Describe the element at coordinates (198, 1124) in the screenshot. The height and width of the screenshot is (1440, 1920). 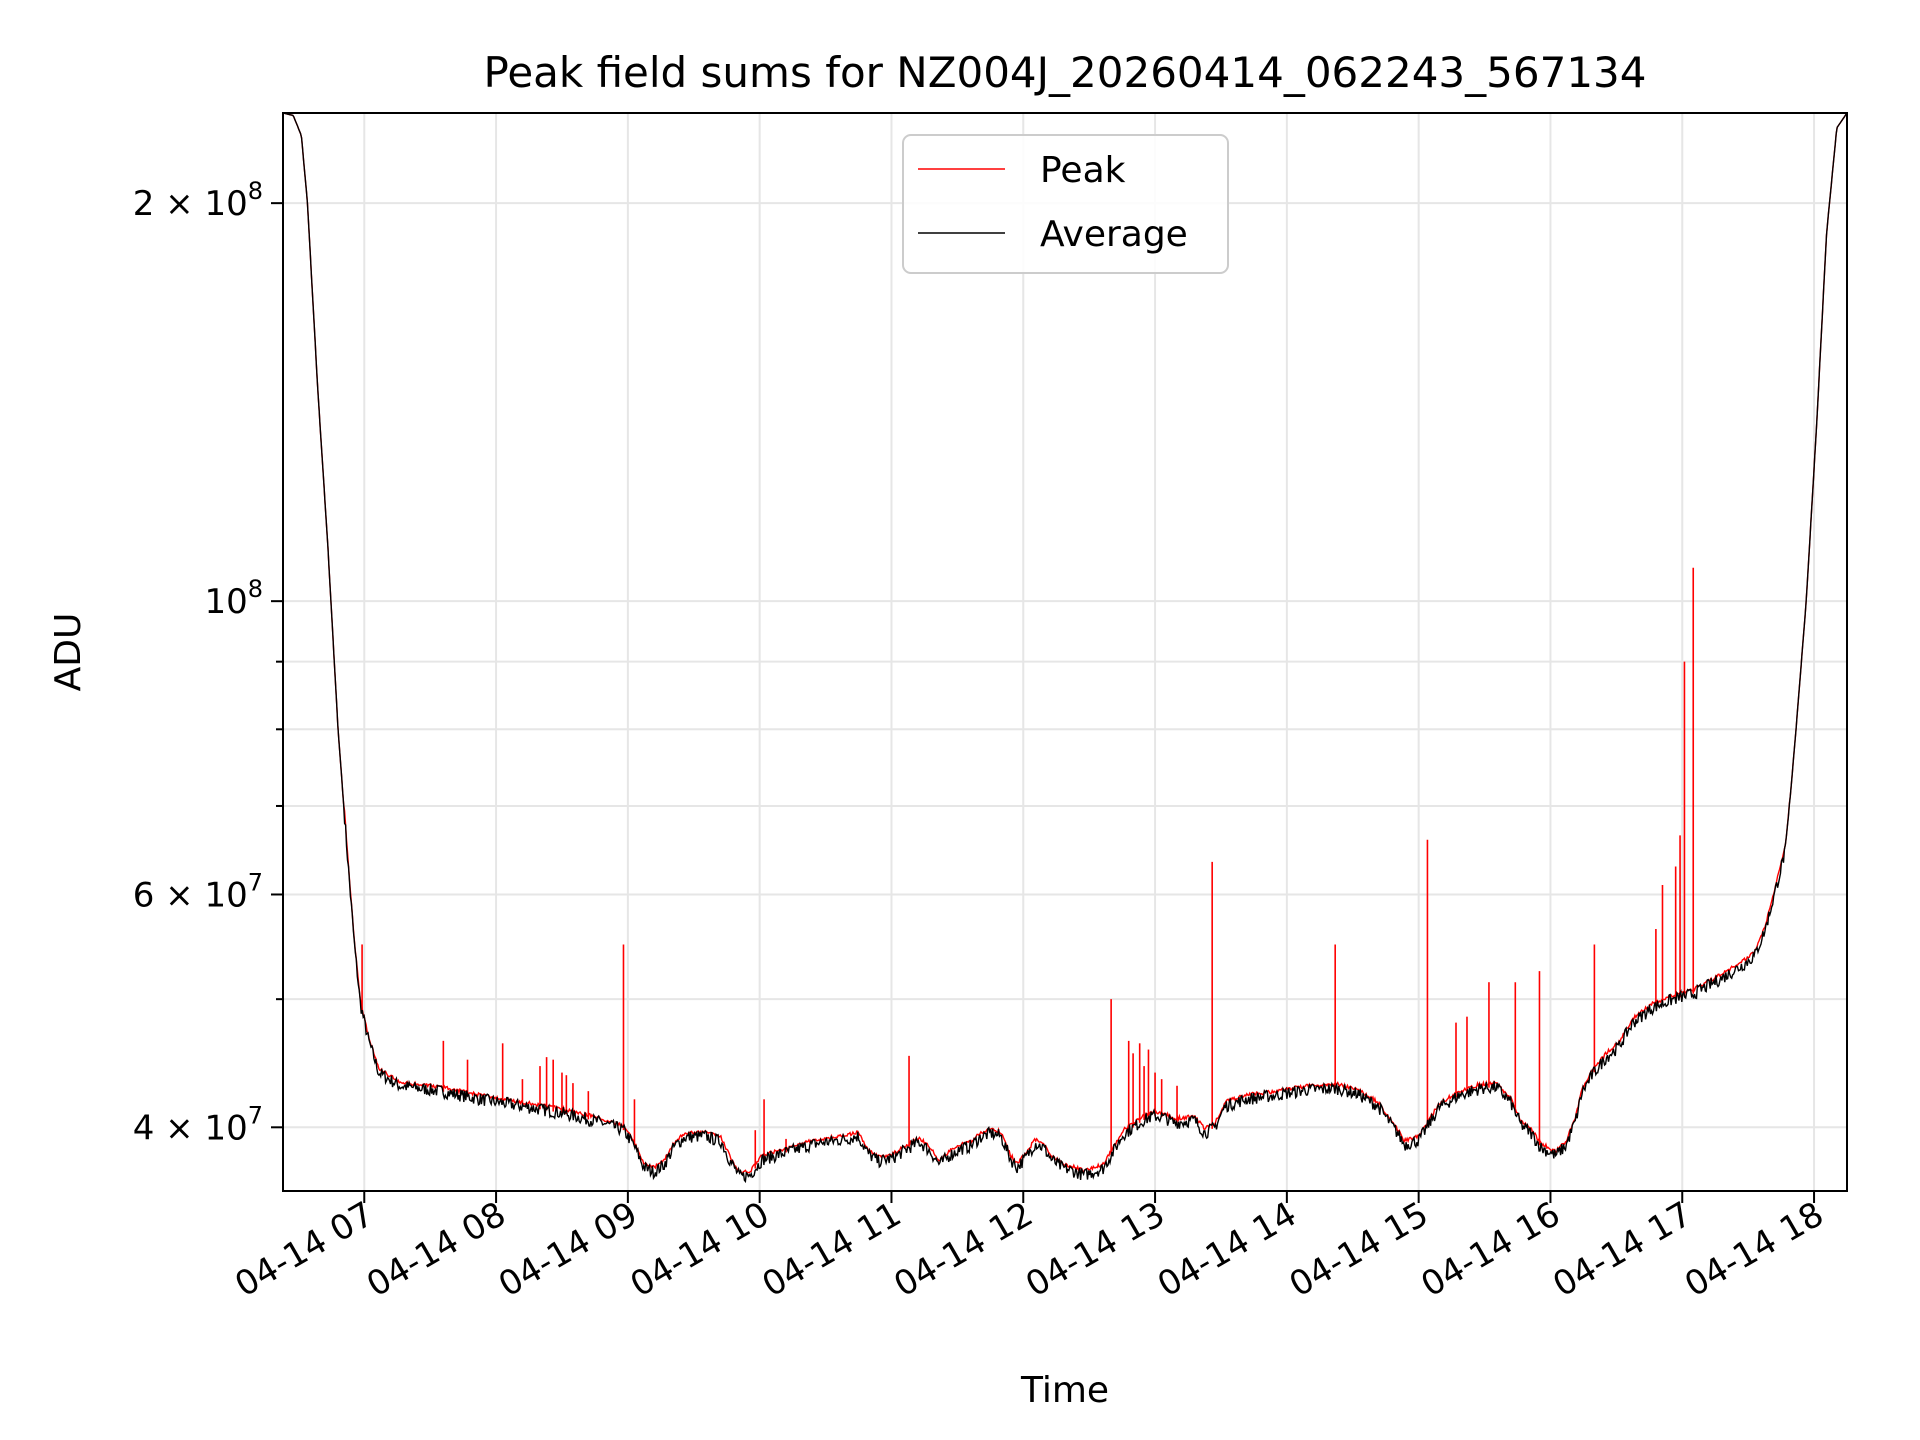
I see `y-tick-label: 4 × 107` at that location.